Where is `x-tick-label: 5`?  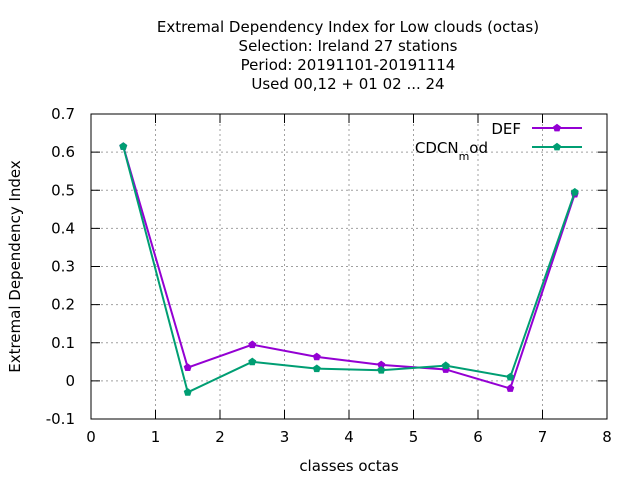 x-tick-label: 5 is located at coordinates (414, 437).